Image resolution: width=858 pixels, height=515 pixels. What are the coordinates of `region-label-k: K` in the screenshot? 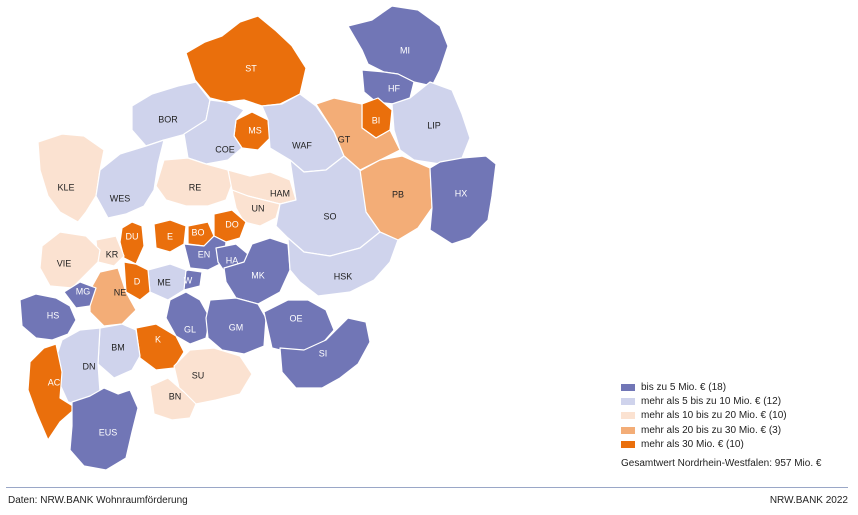 It's located at (158, 339).